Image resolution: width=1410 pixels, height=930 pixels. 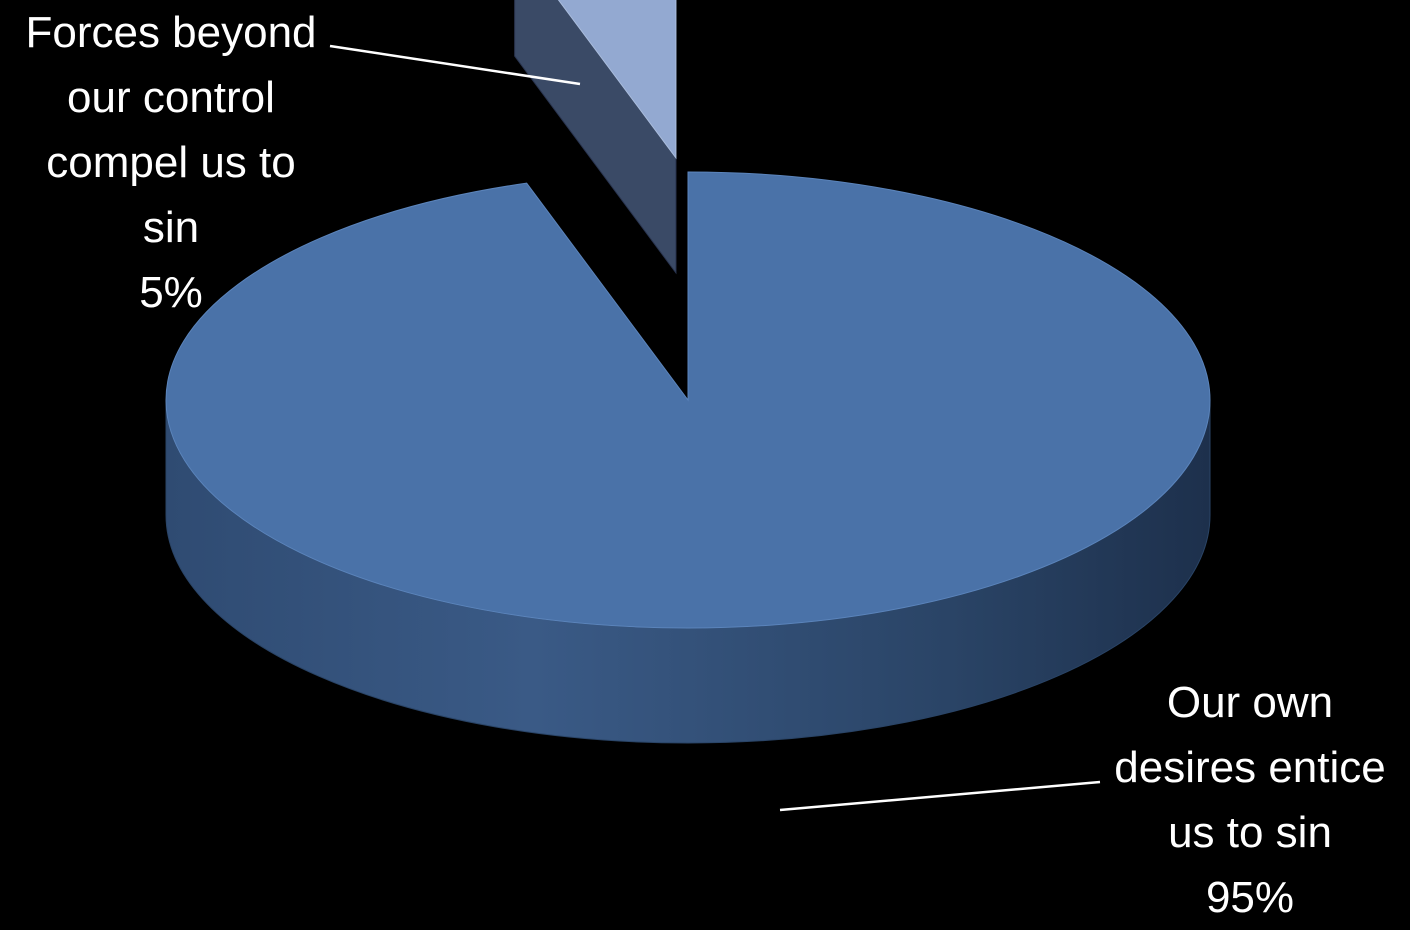 I want to click on leader-line-forces, so click(x=455, y=65).